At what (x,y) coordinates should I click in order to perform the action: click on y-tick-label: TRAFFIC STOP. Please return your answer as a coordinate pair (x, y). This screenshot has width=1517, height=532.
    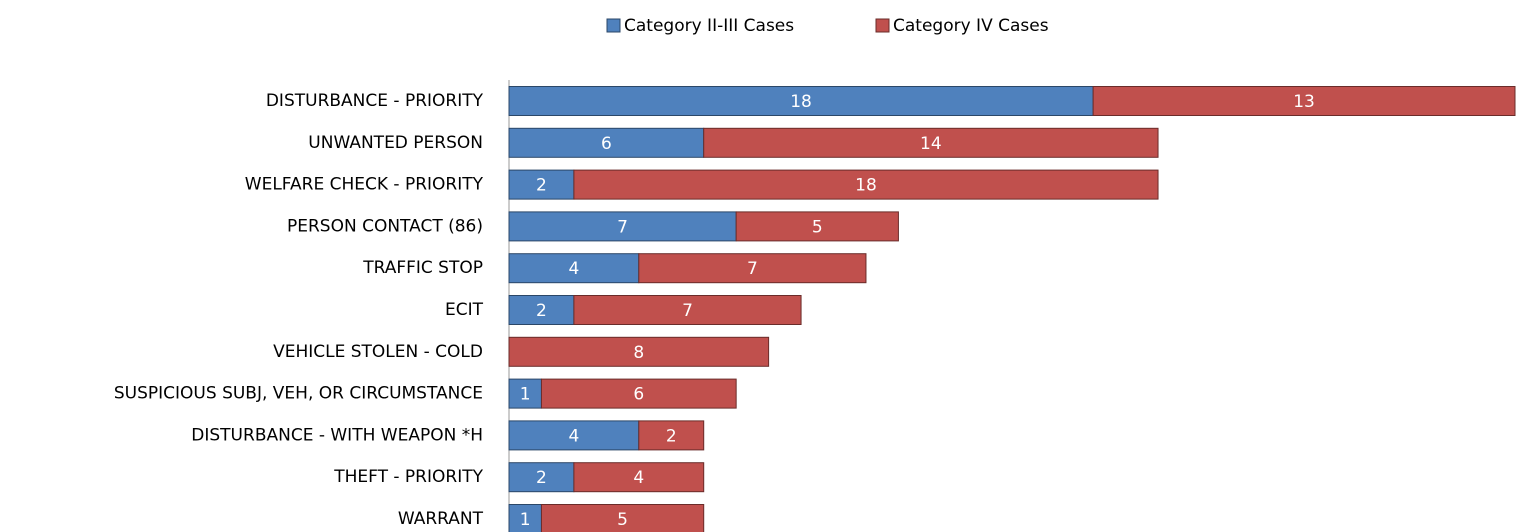
    Looking at the image, I should click on (422, 268).